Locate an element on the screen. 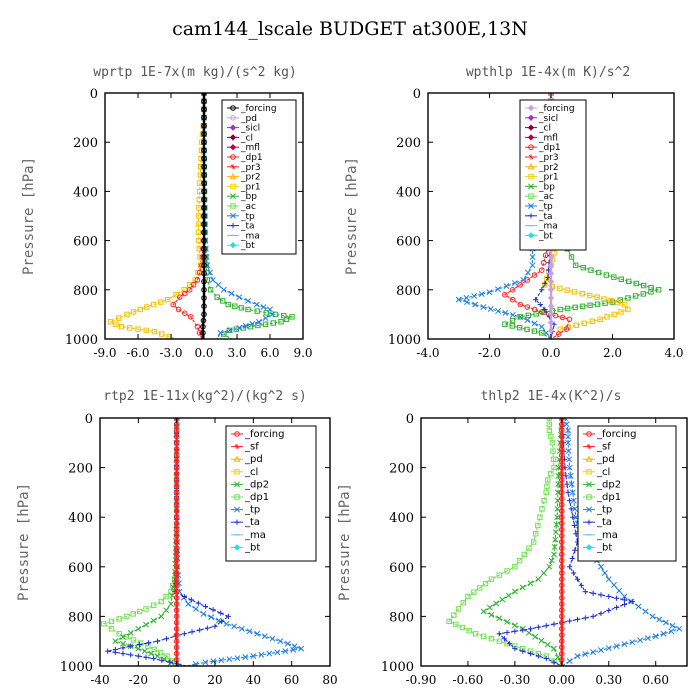 The height and width of the screenshot is (700, 700). figure-title: cam144_lscale BUDGET at300E,13N is located at coordinates (350, 29).